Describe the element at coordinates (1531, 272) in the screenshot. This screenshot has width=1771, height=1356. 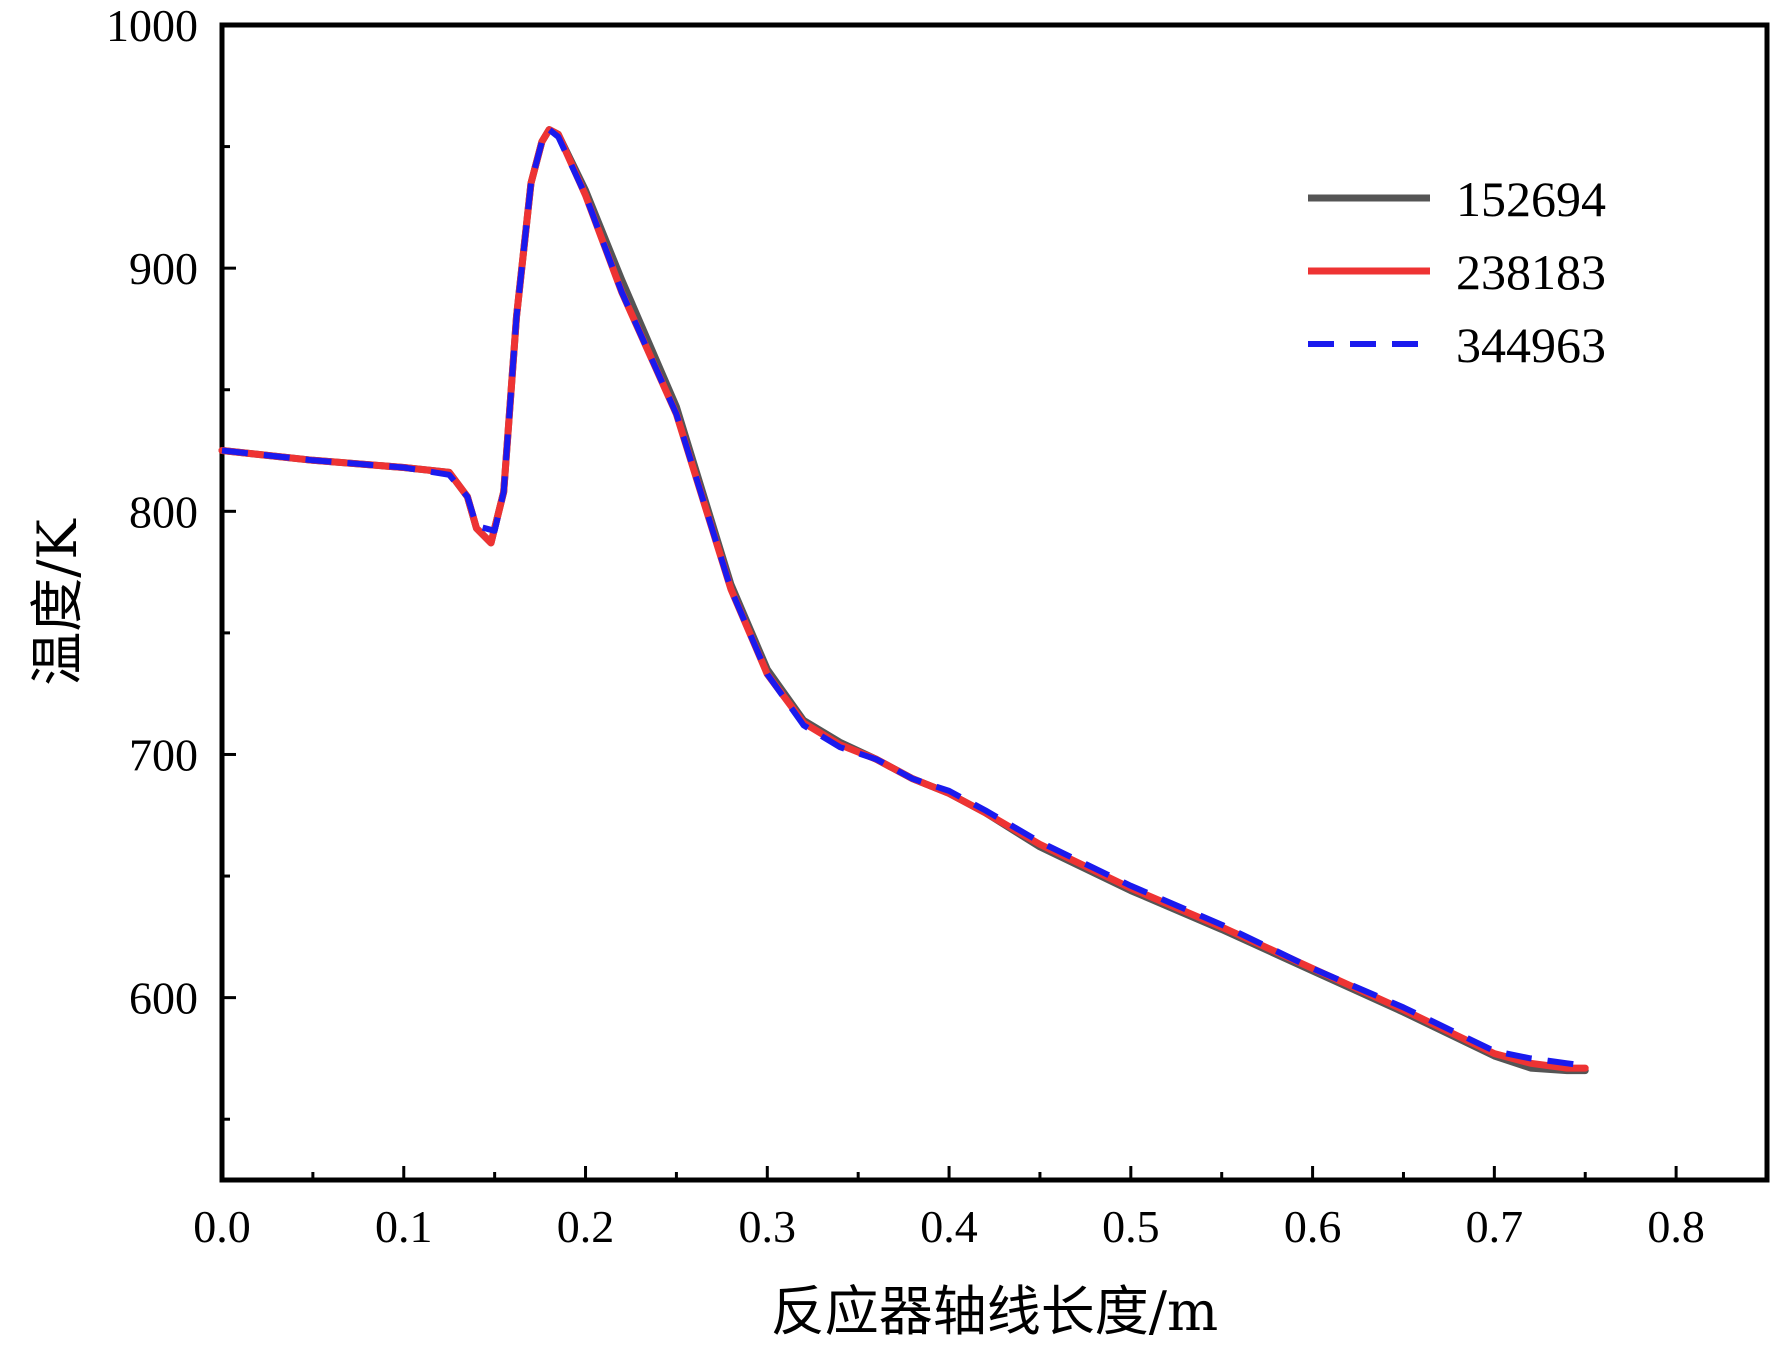
I see `legend-label-2: 238183` at that location.